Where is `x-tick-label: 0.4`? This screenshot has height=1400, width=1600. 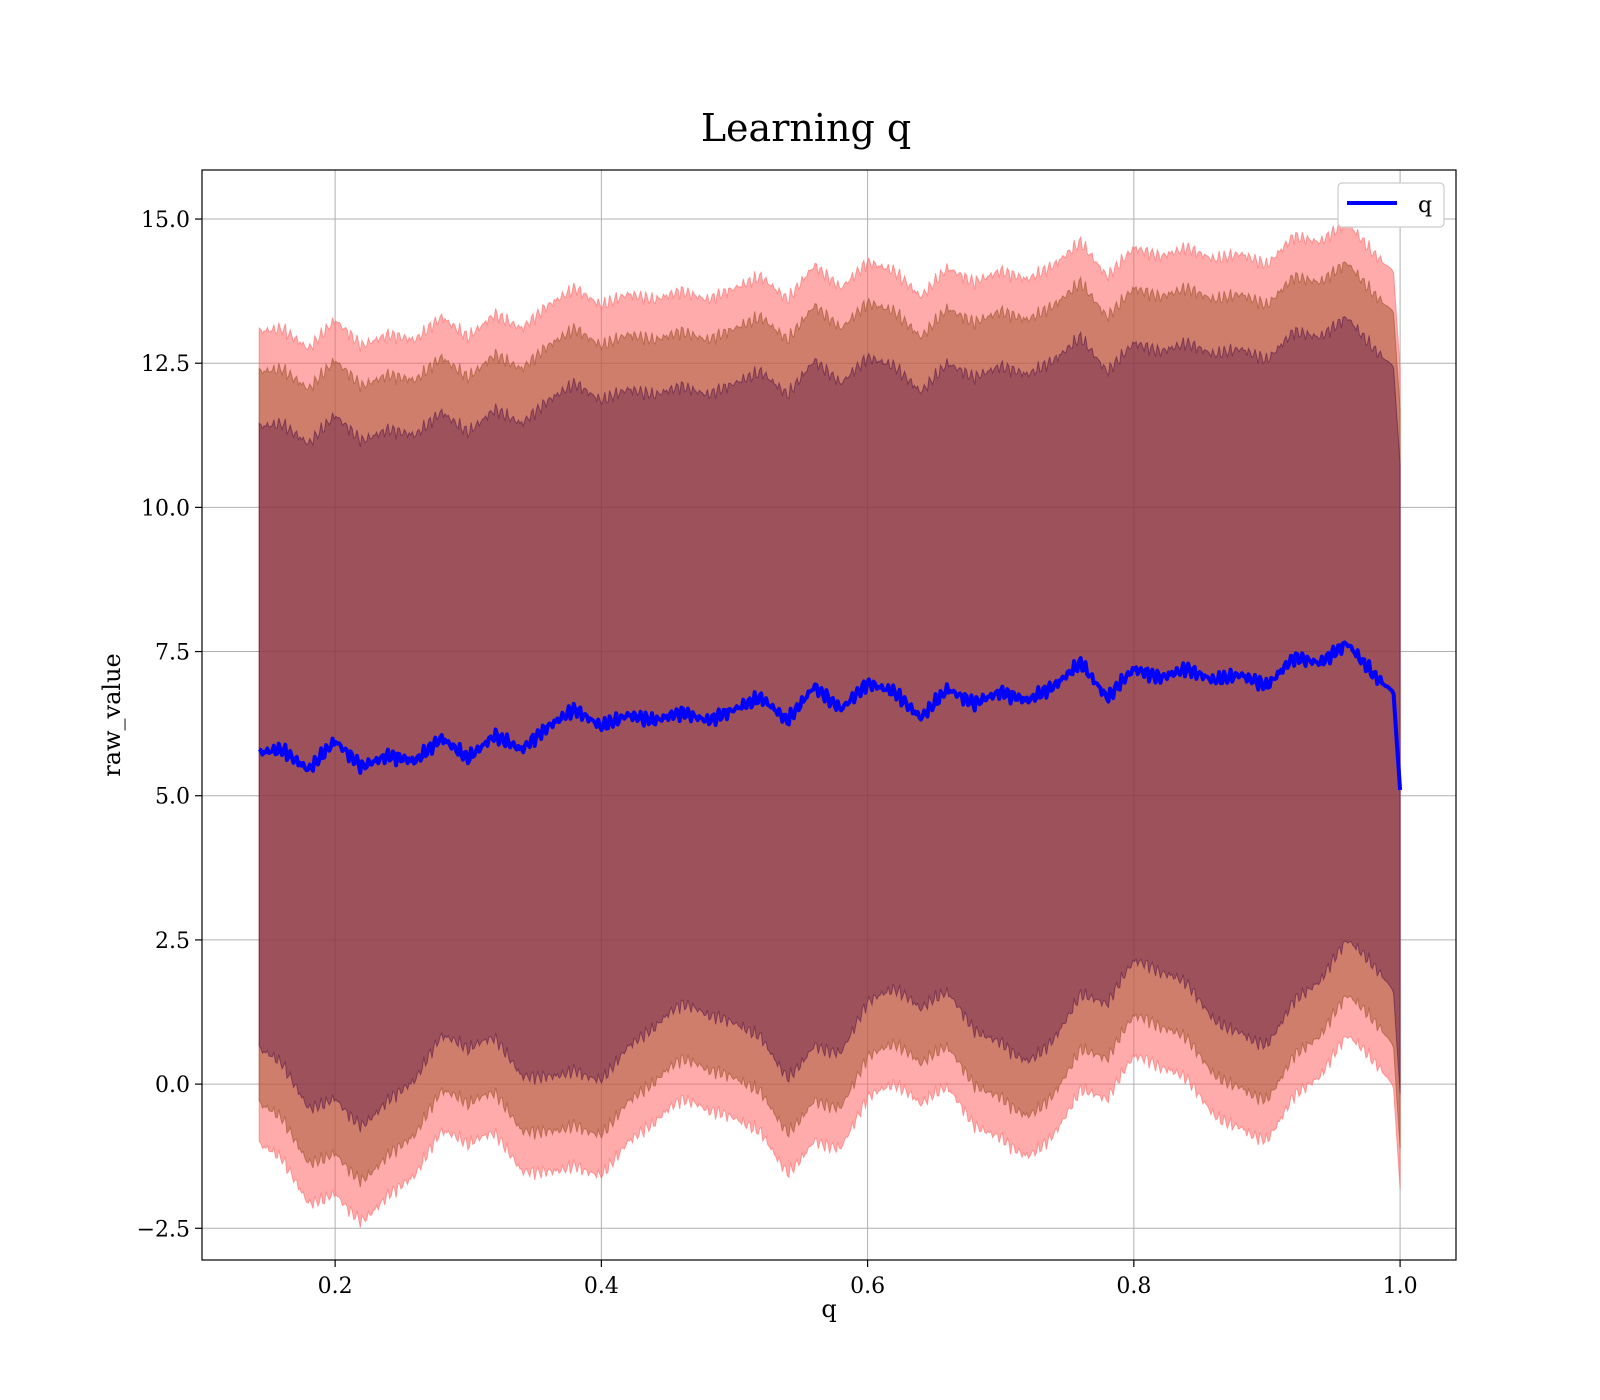 x-tick-label: 0.4 is located at coordinates (601, 1286).